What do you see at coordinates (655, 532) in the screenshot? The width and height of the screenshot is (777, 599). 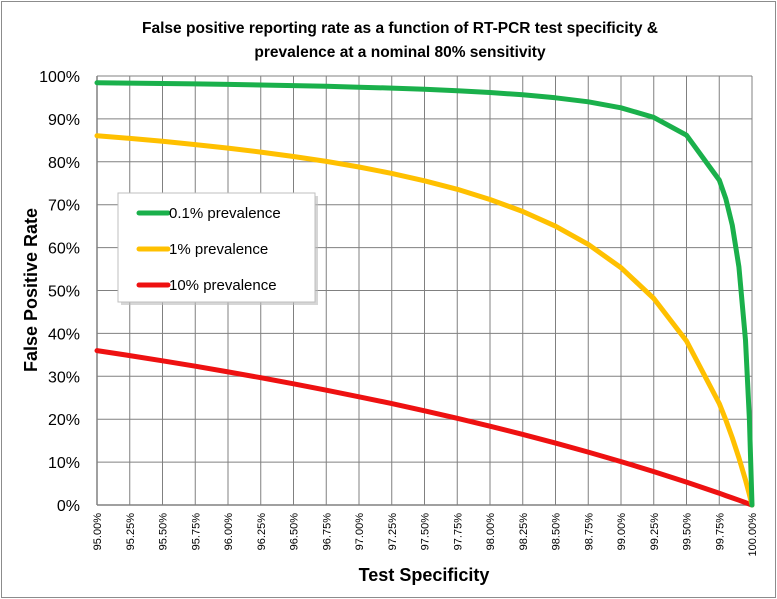 I see `x-tick-label: 99.25%` at bounding box center [655, 532].